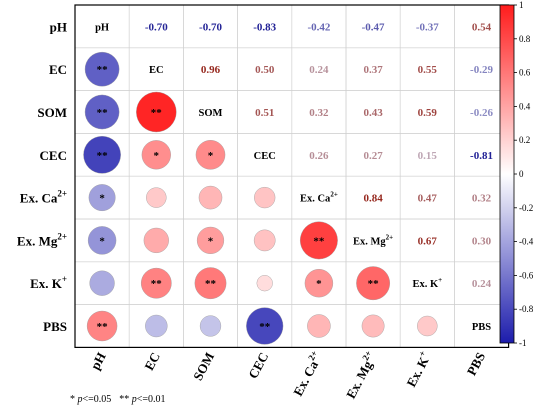 Image resolution: width=550 pixels, height=412 pixels. I want to click on colorbar-tick-label: 1, so click(521, 5).